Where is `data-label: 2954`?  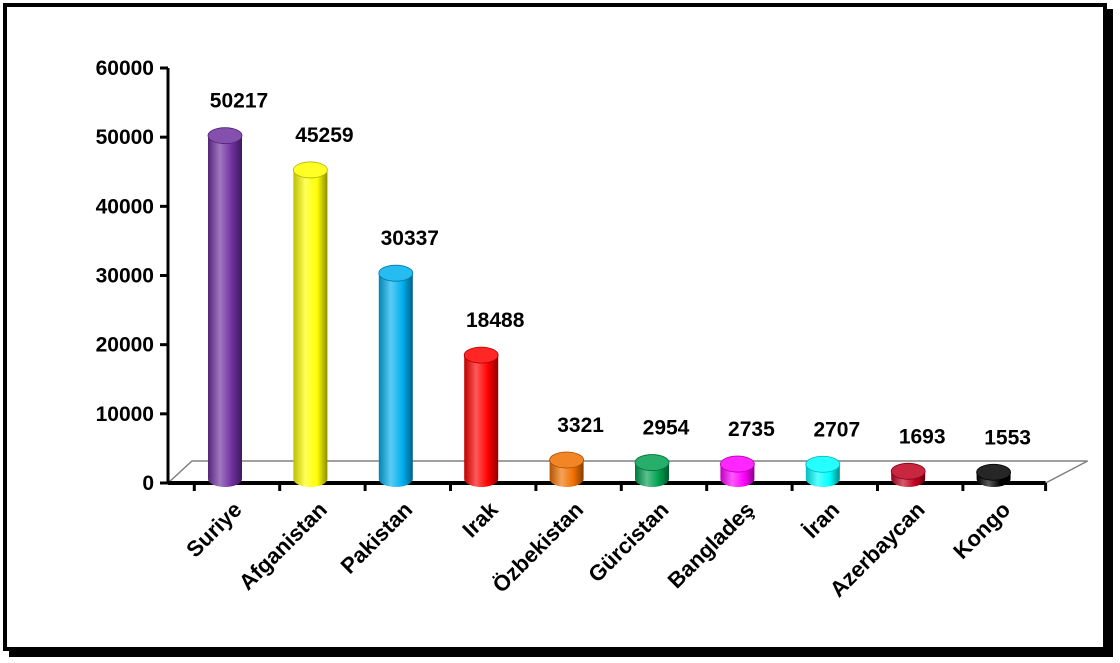 data-label: 2954 is located at coordinates (666, 428).